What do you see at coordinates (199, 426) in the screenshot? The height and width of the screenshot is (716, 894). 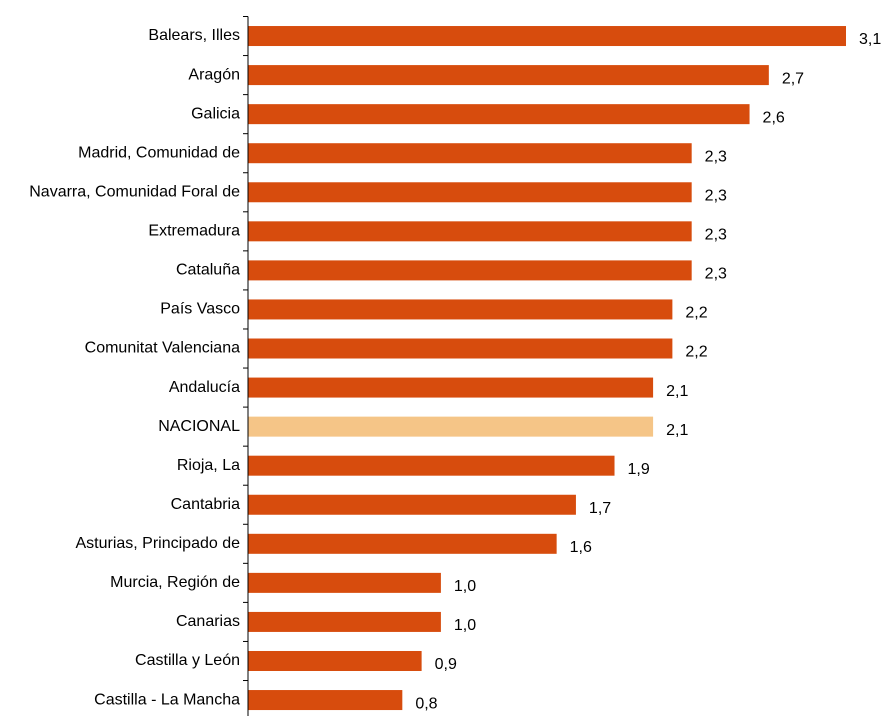 I see `category-label: NACIONAL` at bounding box center [199, 426].